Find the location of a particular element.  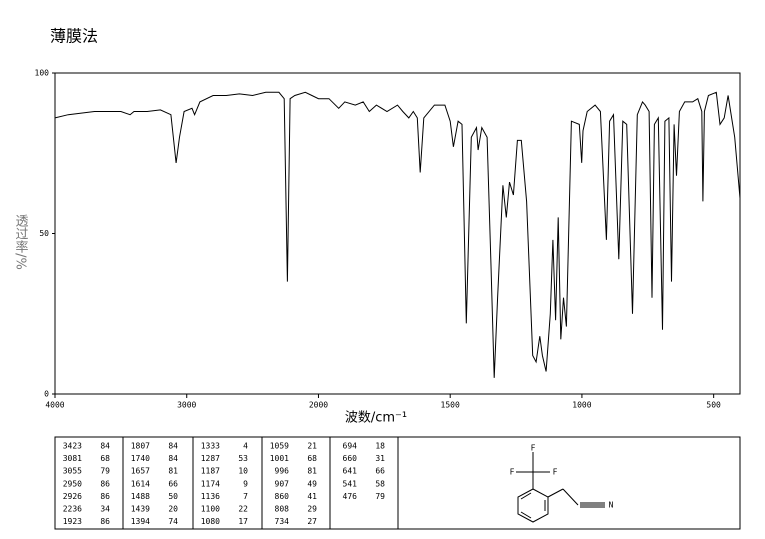

peak-wavenumber: 808 is located at coordinates (282, 509).